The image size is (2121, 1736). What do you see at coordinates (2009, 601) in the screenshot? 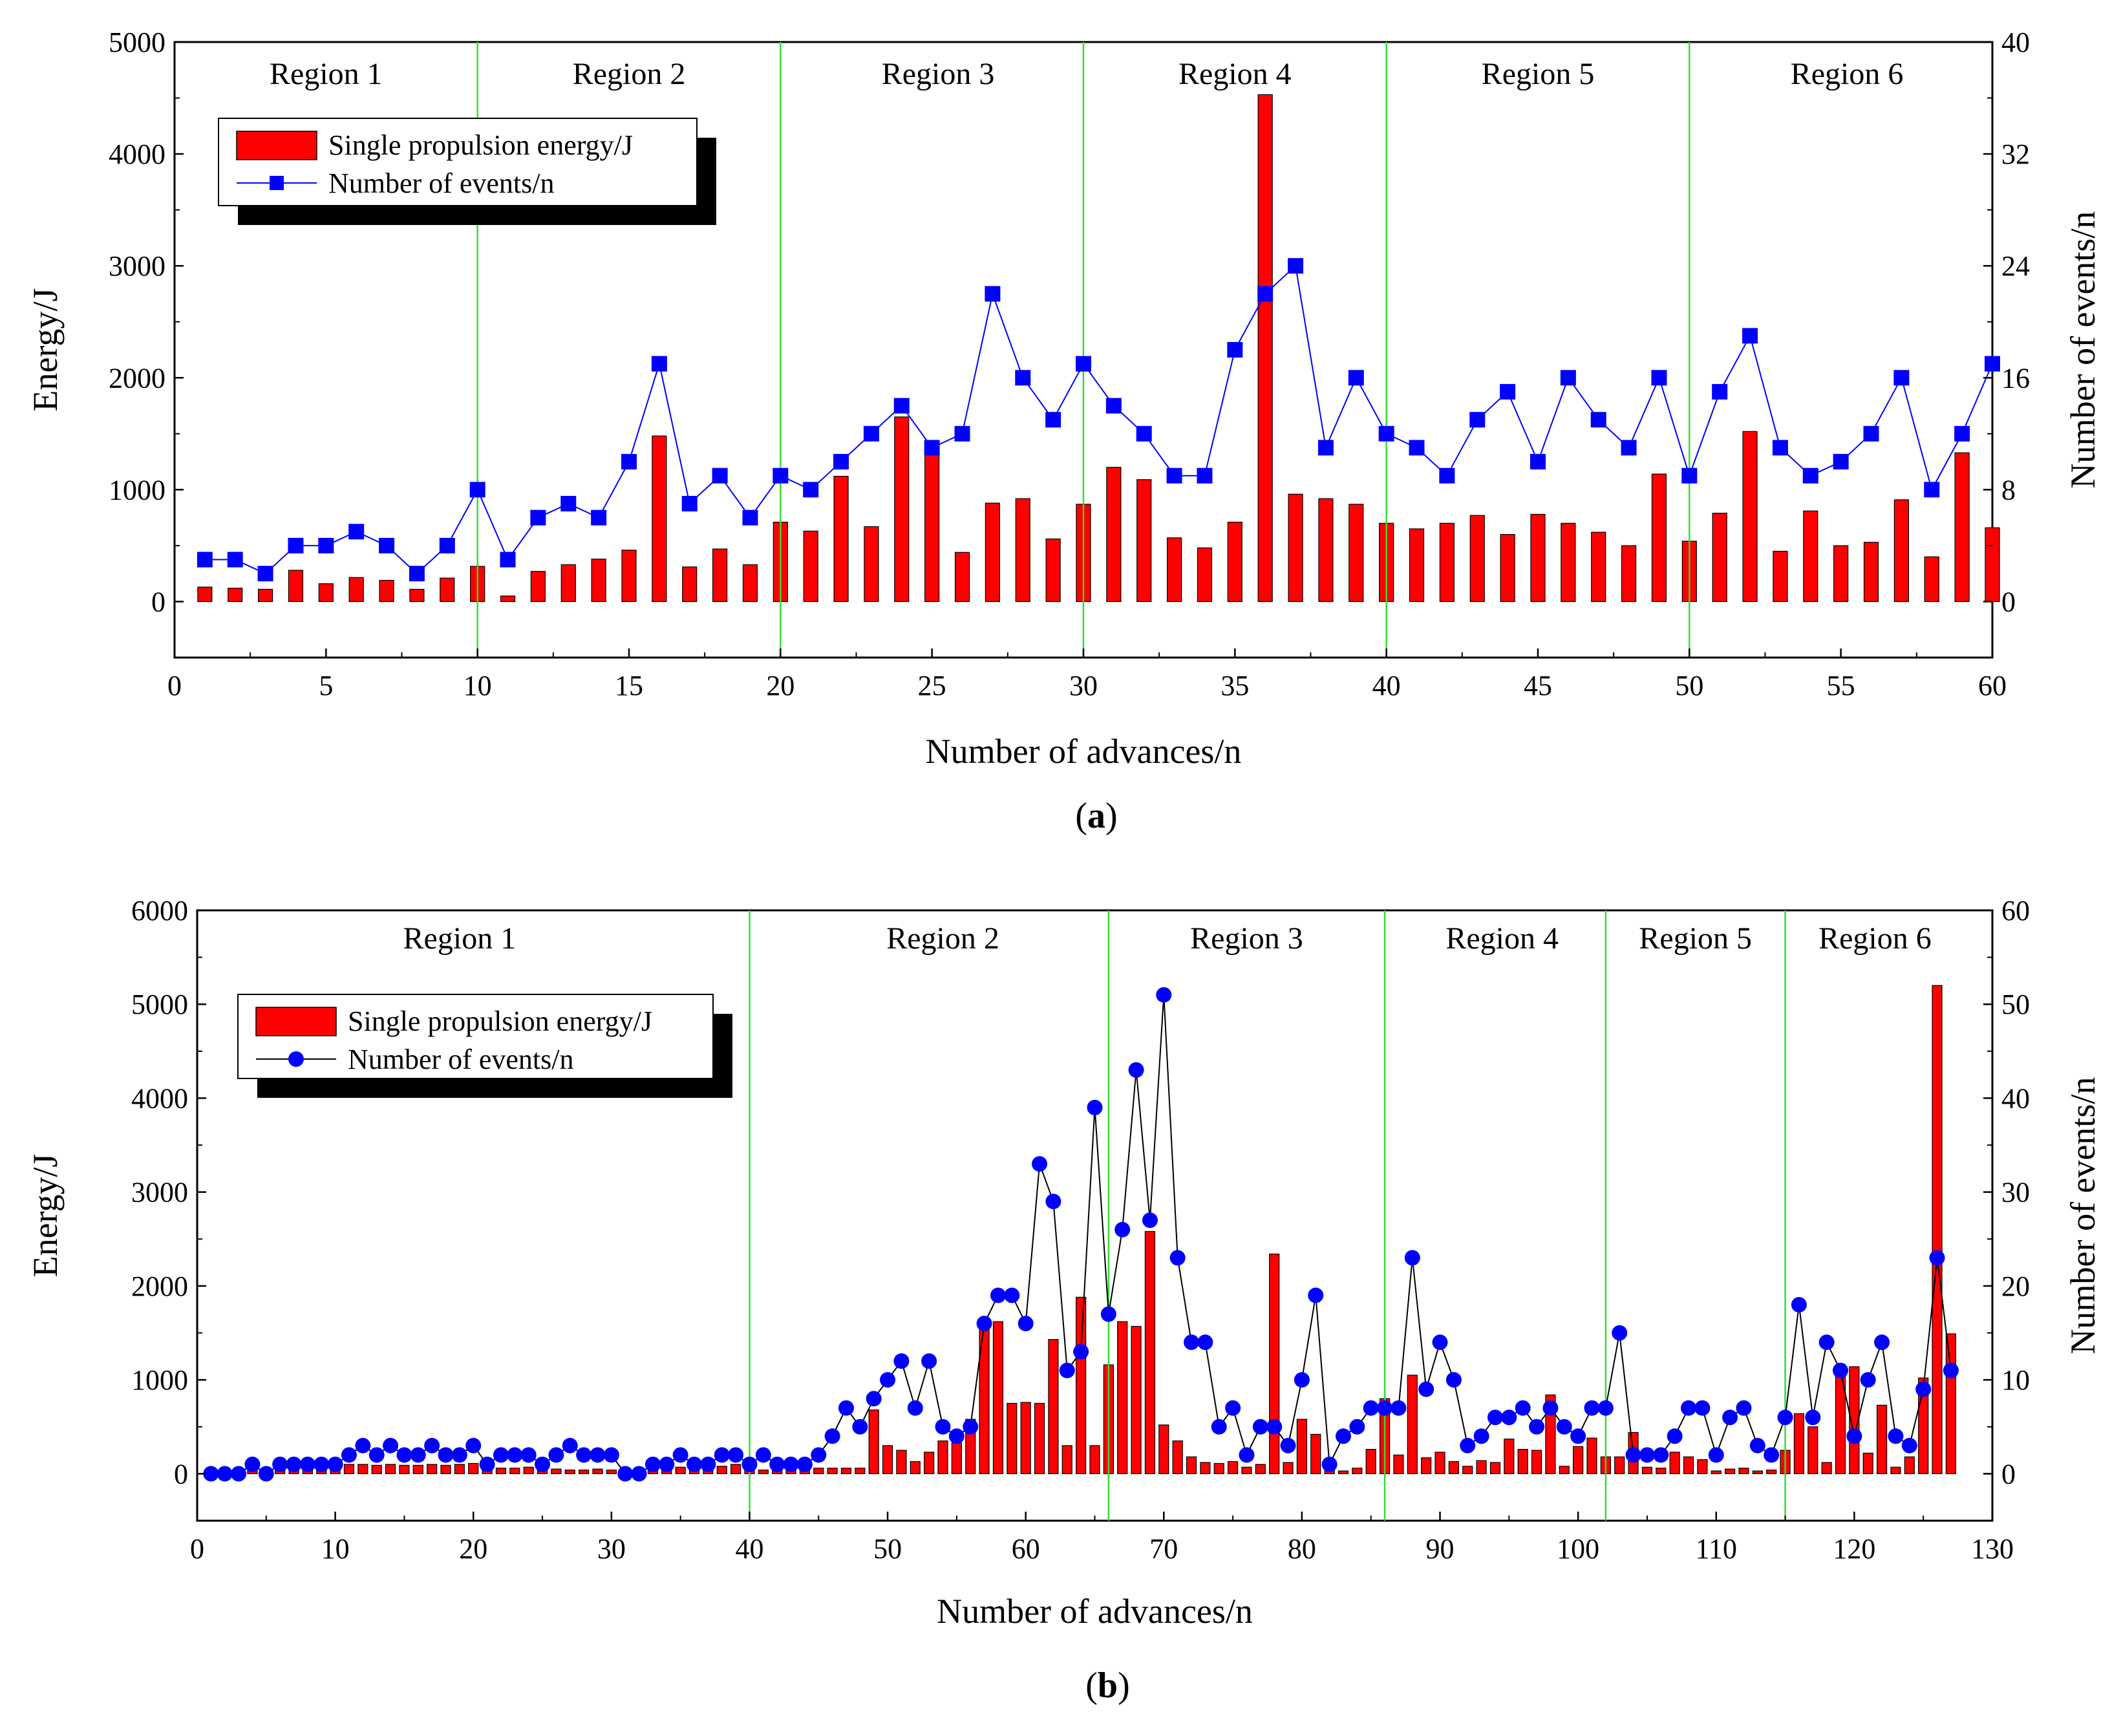
I see `panel-a-y-right-tick-label: 0` at bounding box center [2009, 601].